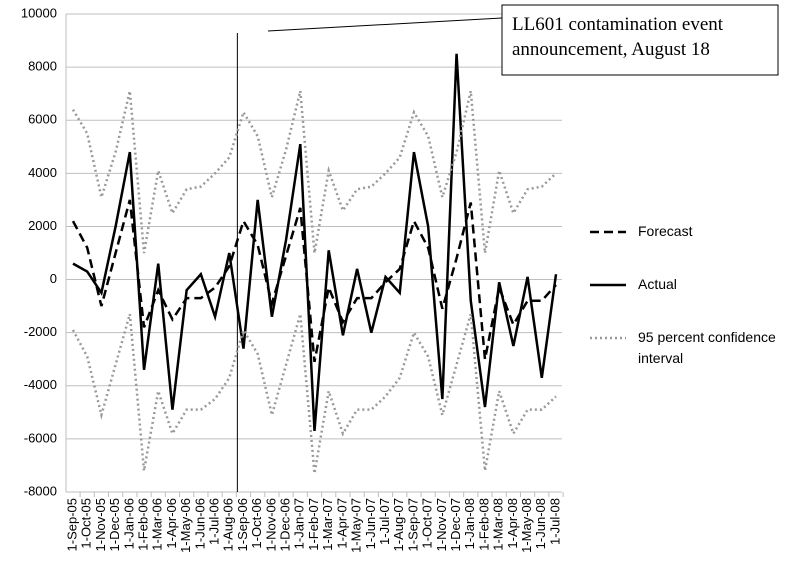  I want to click on y-tick-label: -8000, so click(40, 490).